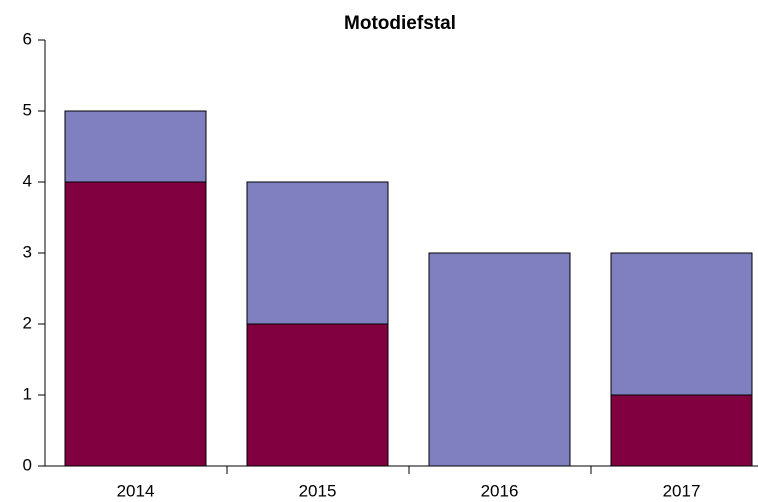 Image resolution: width=758 pixels, height=502 pixels. I want to click on x-tick-label: 2015, so click(318, 490).